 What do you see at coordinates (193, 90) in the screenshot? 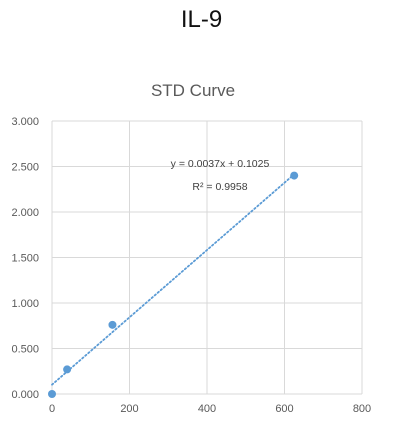
I see `chart-title: STD Curve` at bounding box center [193, 90].